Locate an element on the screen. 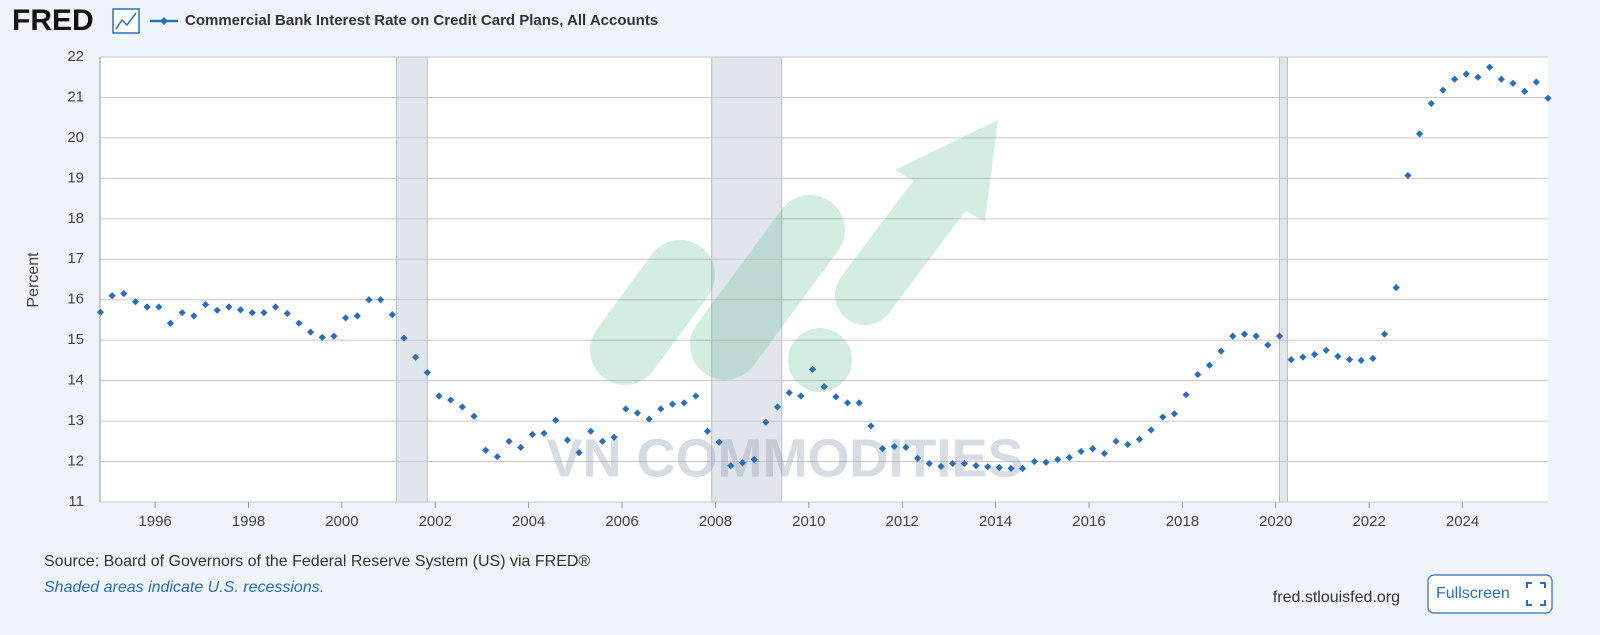 The width and height of the screenshot is (1600, 635). fullscreen-label: Fullscreen is located at coordinates (1473, 593).